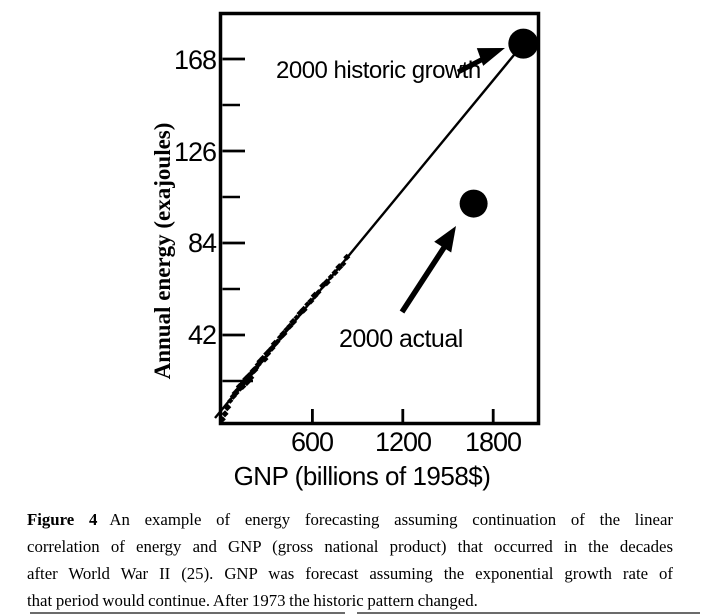  I want to click on annotation-2000-historic-growth: 2000 historic growth, so click(378, 70).